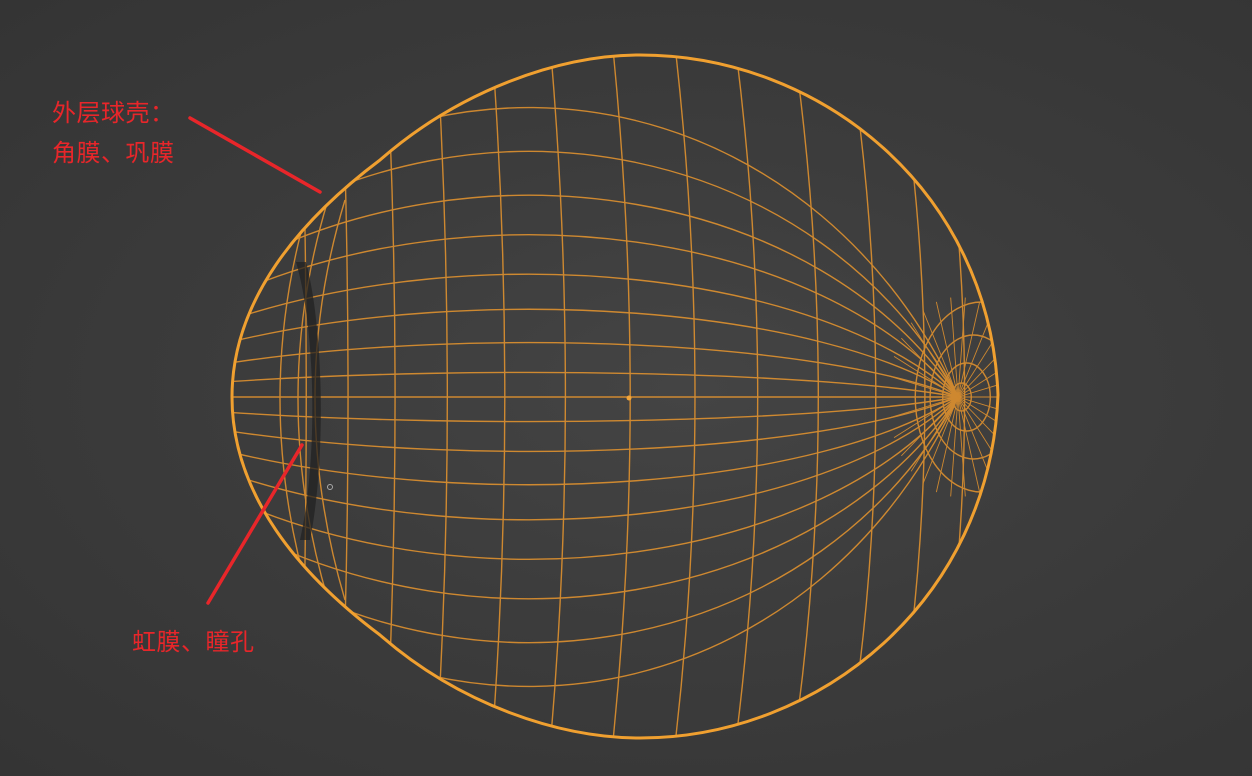 The height and width of the screenshot is (776, 1252). What do you see at coordinates (113, 133) in the screenshot?
I see `outer-shell-label: 外层球壳： 角膜、巩膜` at bounding box center [113, 133].